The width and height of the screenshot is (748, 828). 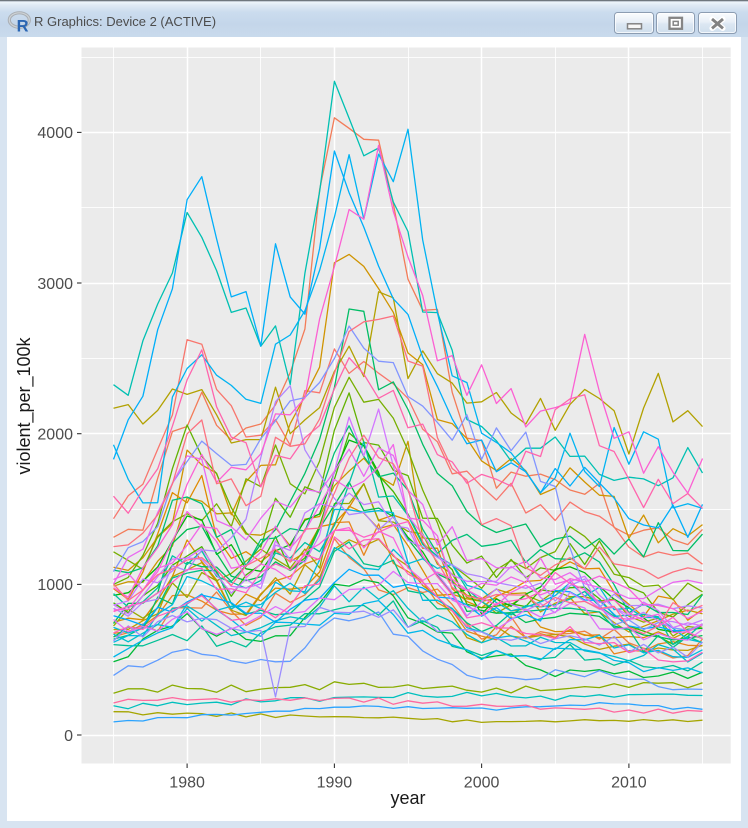 I want to click on svg-text: 4000, so click(x=55, y=133).